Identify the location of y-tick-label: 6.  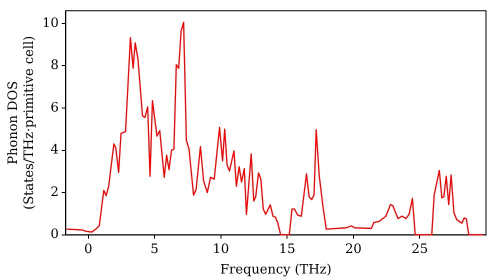
(54, 108).